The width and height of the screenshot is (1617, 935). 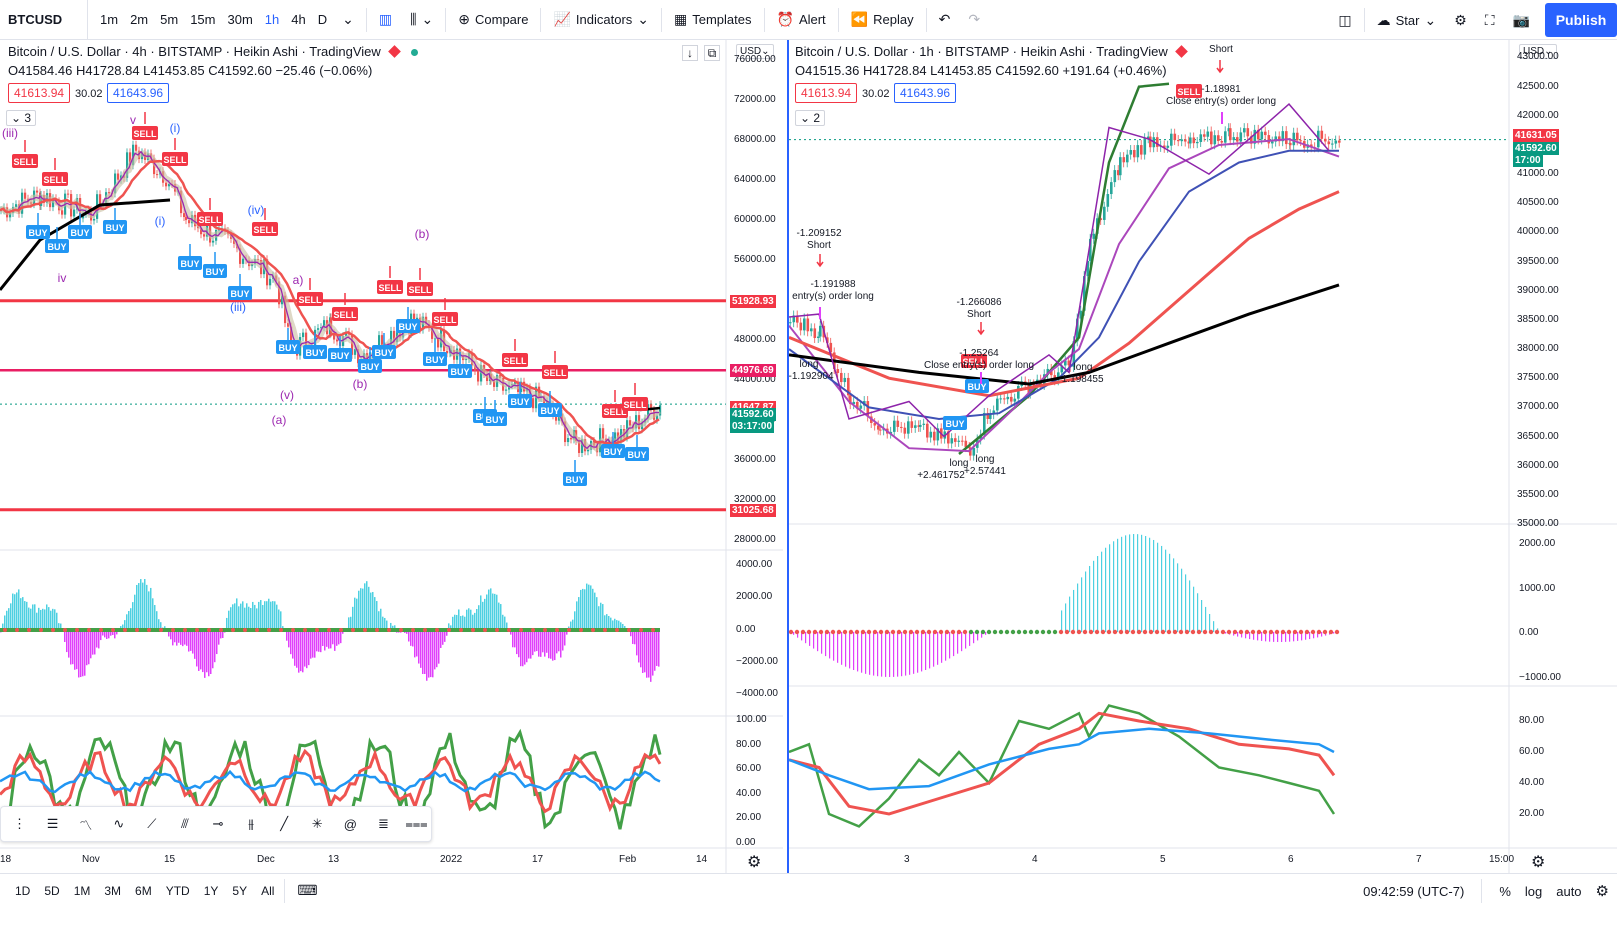 What do you see at coordinates (20, 823) in the screenshot?
I see `drag-handle-icon: ⋮` at bounding box center [20, 823].